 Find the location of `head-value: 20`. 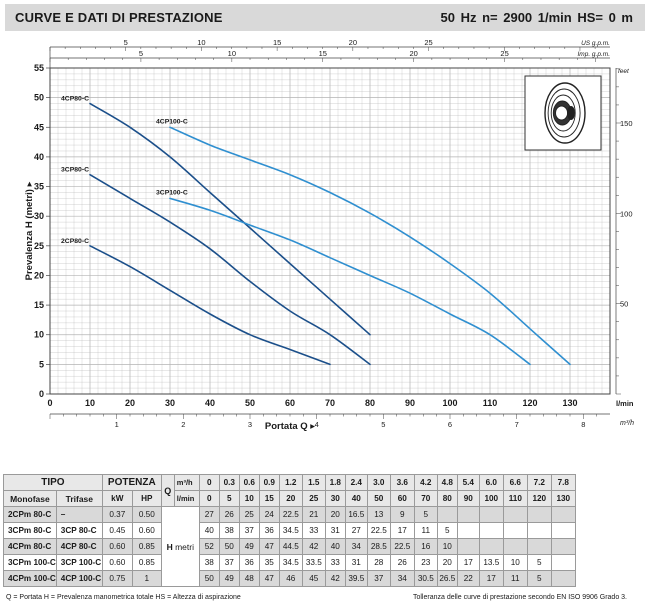

head-value: 20 is located at coordinates (335, 514).